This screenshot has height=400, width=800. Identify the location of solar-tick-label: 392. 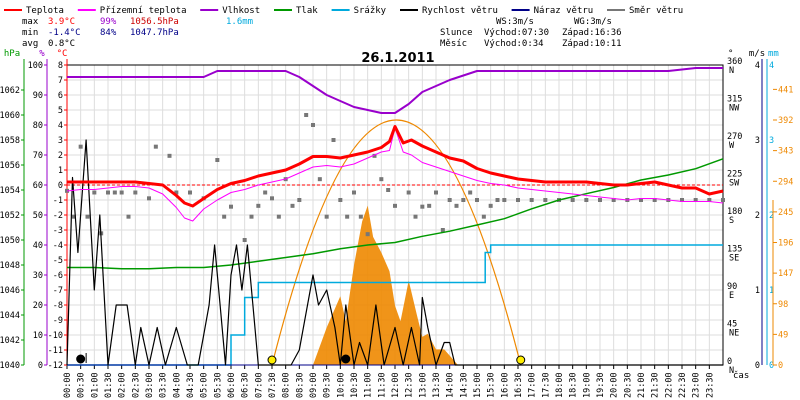
(785, 121).